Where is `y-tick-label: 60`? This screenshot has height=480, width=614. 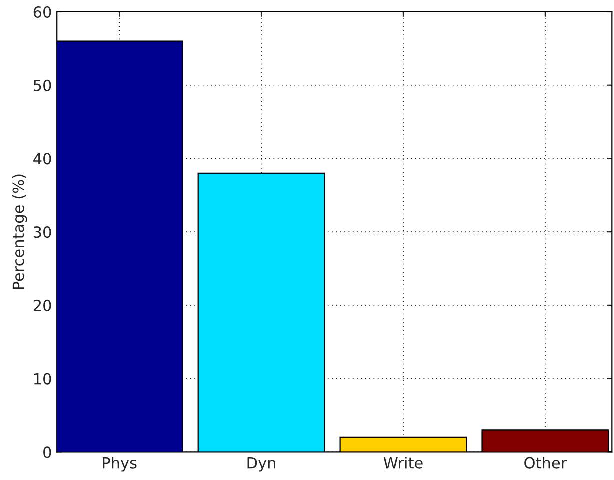
y-tick-label: 60 is located at coordinates (43, 12).